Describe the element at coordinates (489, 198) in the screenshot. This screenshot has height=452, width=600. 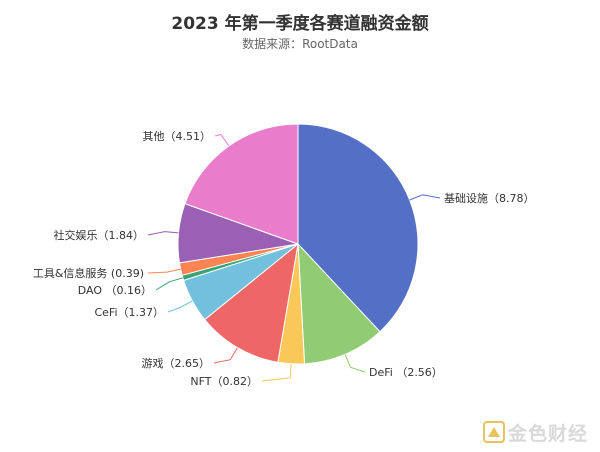
I see `slice-label-0: 基础设施（8.78）` at that location.